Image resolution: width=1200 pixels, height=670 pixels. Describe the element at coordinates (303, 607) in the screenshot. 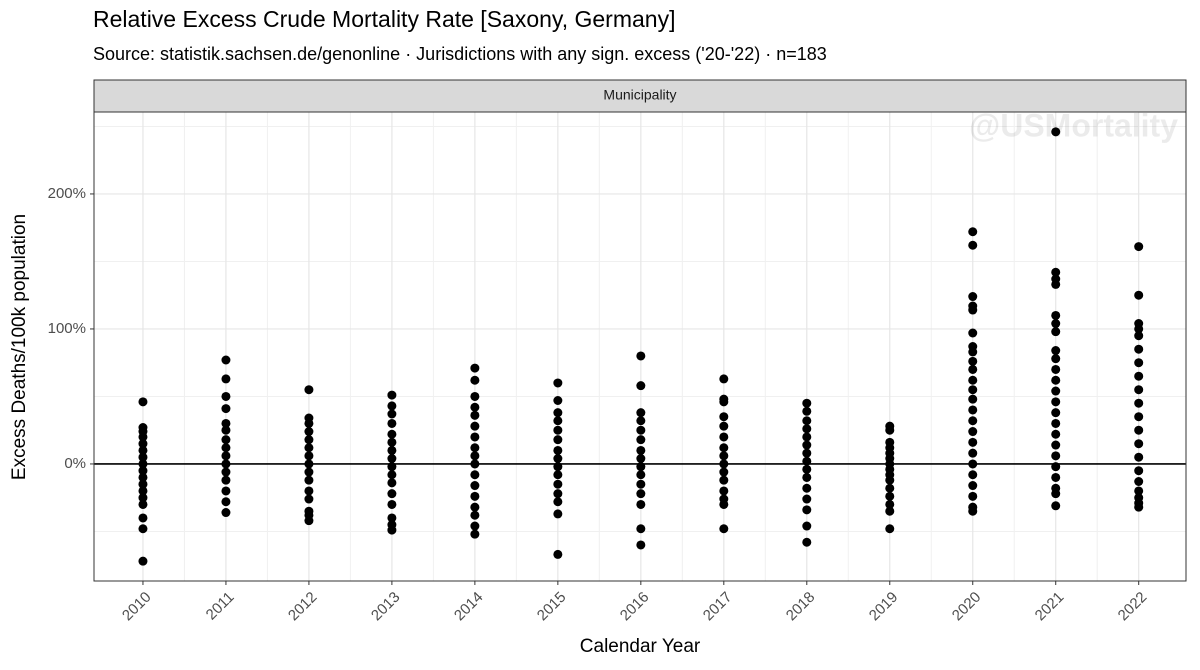

I see `x-tick-label: 2012` at that location.